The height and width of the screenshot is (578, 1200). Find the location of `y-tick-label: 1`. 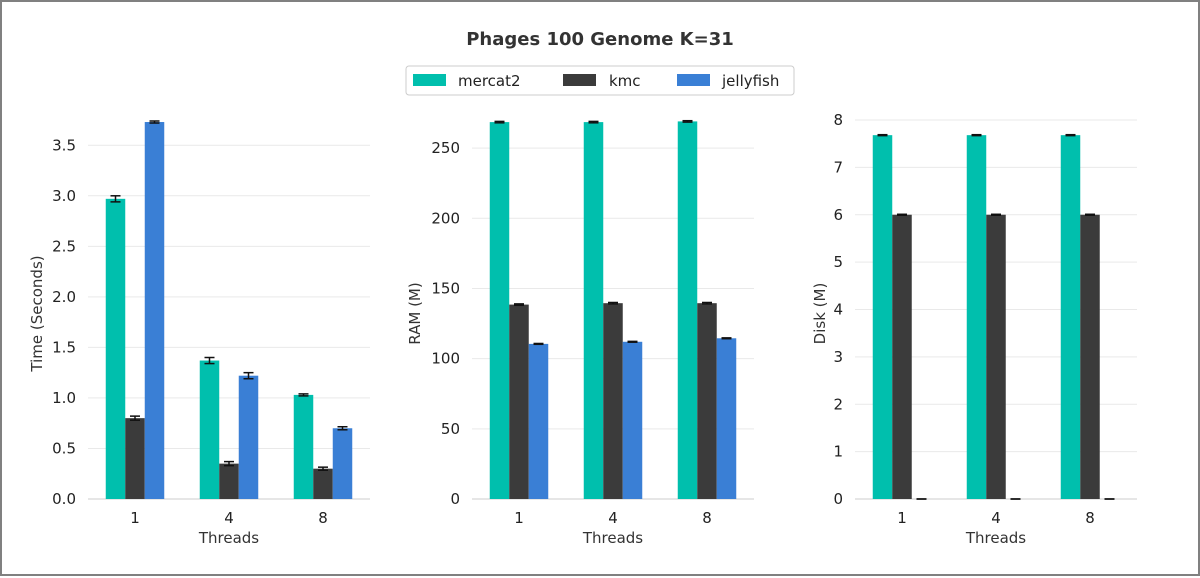

y-tick-label: 1 is located at coordinates (838, 452).